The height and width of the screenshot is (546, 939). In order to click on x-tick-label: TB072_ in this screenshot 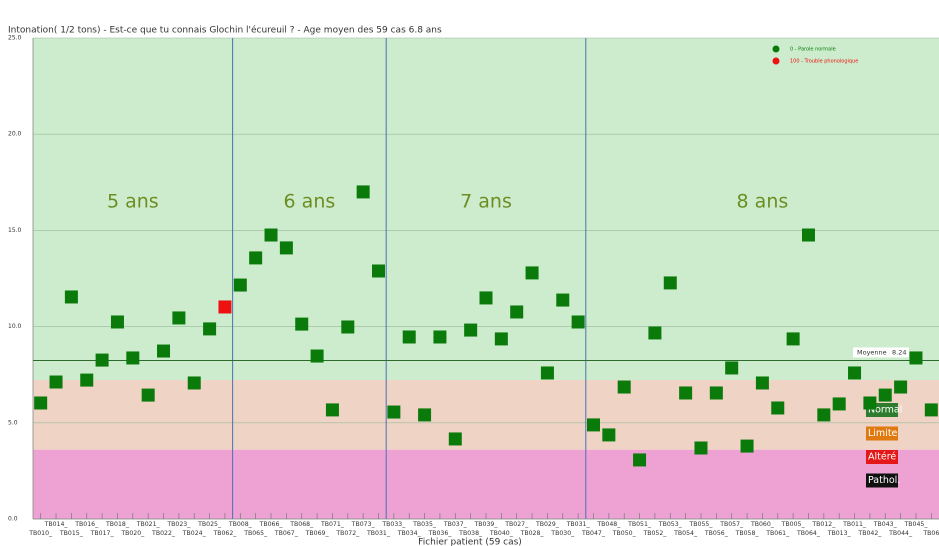, I will do `click(347, 533)`.